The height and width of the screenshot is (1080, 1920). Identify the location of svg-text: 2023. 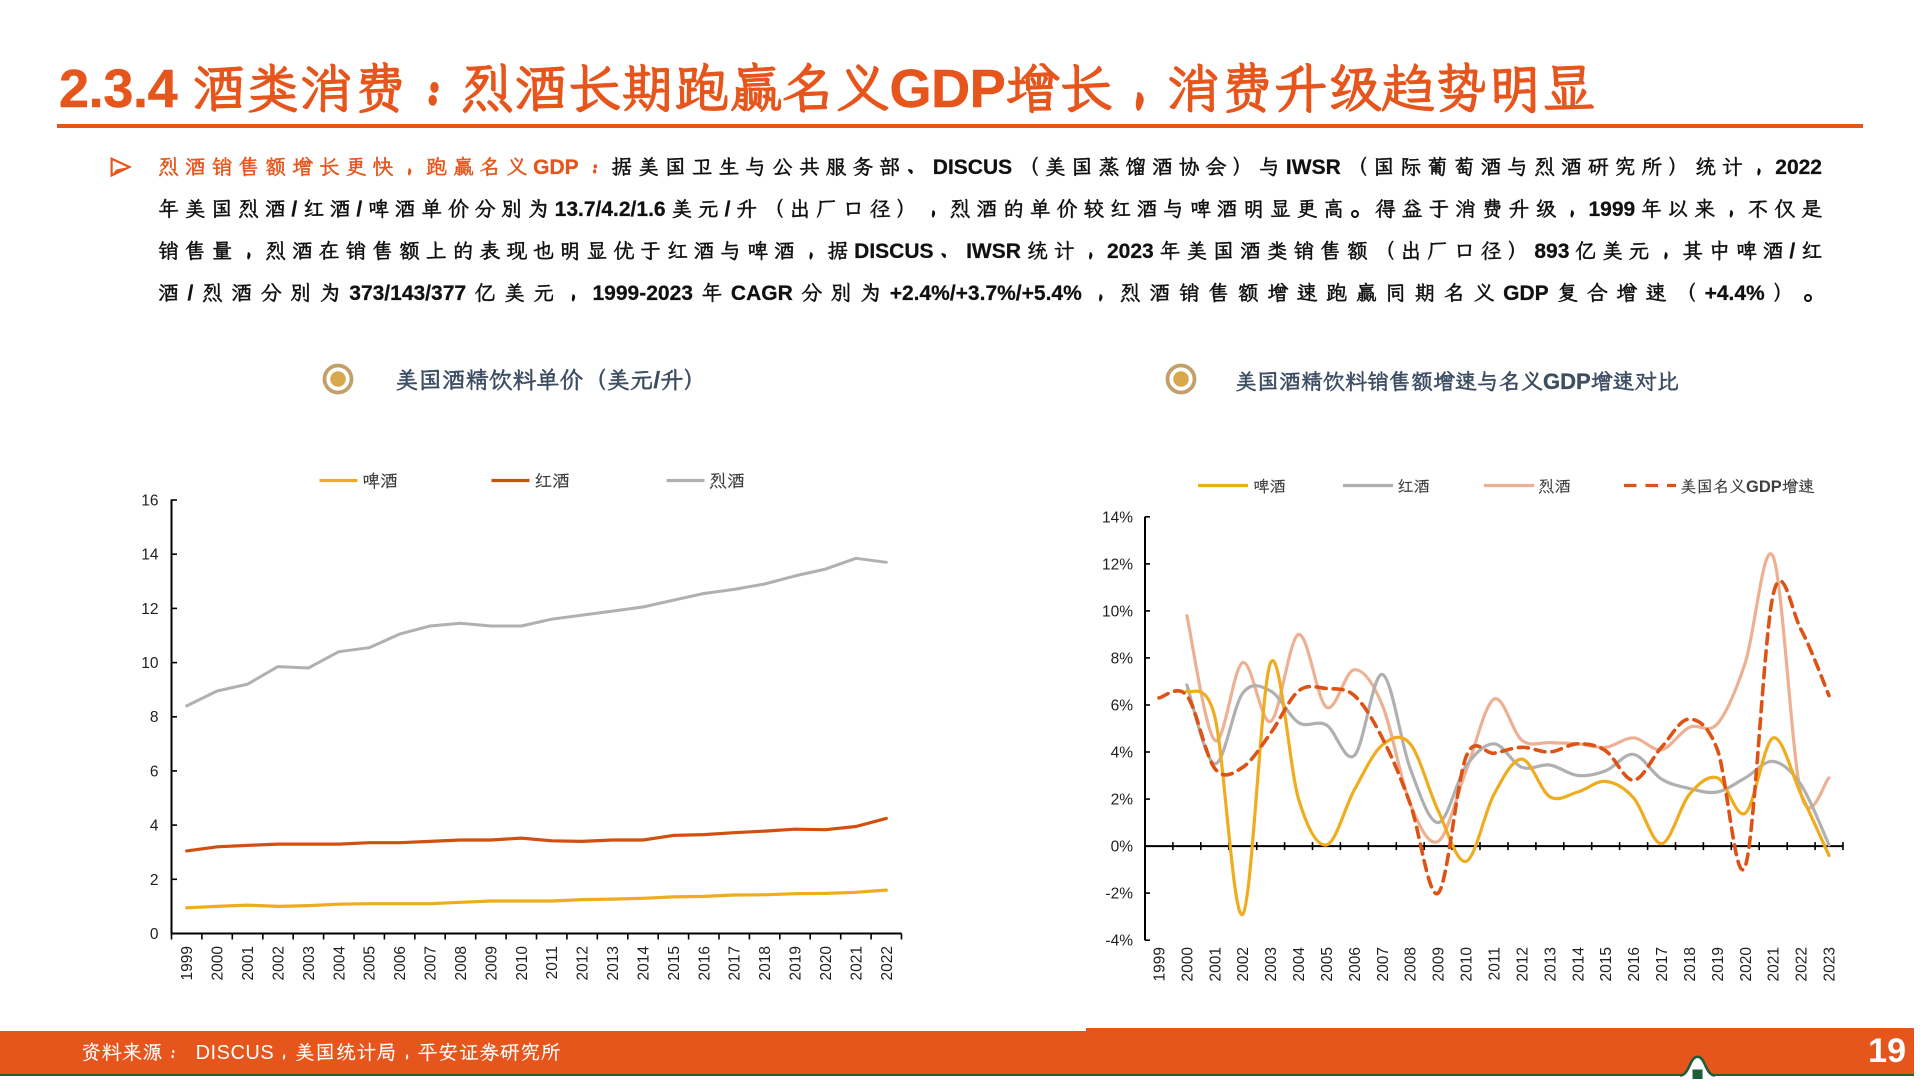
(1830, 964).